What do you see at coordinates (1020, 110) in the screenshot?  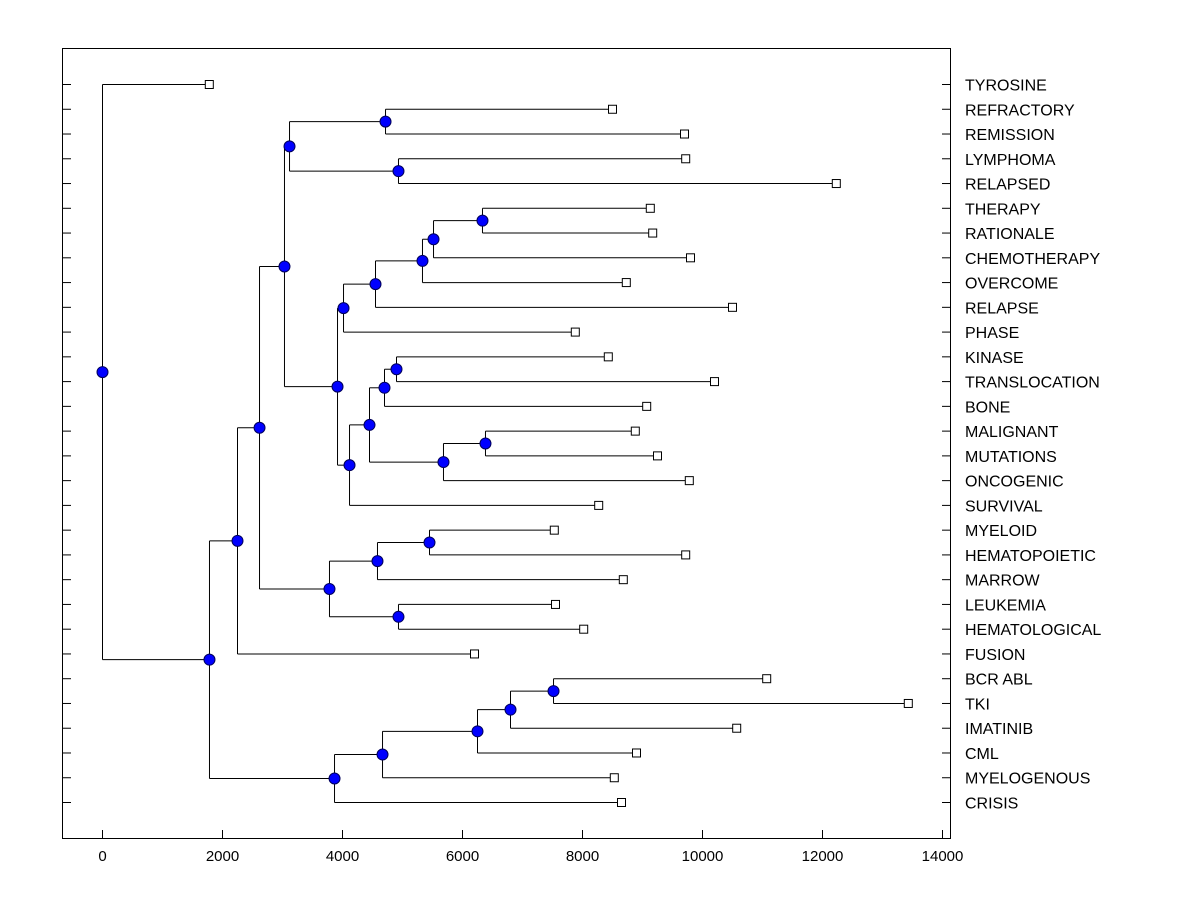 I see `leaf-label: REFRACTORY` at bounding box center [1020, 110].